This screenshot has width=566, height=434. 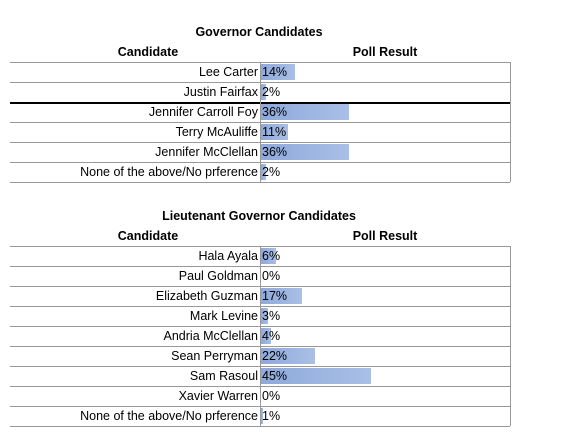 What do you see at coordinates (275, 72) in the screenshot?
I see `poll-result: 14%` at bounding box center [275, 72].